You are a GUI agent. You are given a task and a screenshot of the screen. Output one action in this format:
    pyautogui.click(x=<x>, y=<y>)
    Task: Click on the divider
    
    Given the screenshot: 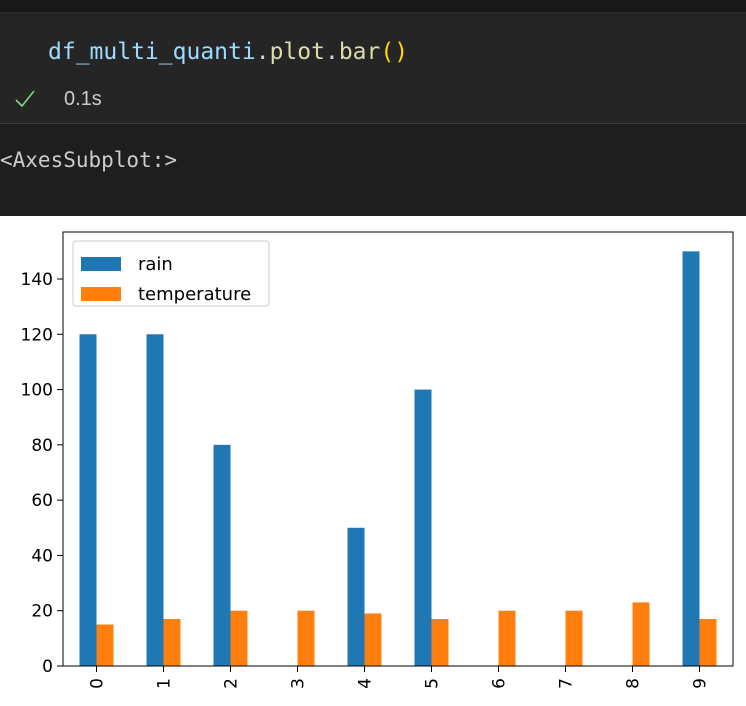 What is the action you would take?
    pyautogui.click(x=373, y=123)
    